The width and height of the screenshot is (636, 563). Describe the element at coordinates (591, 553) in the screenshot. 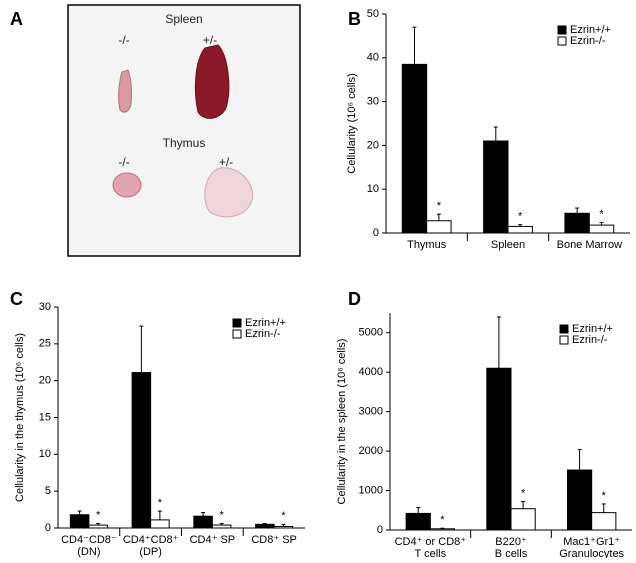

I see `x-tick-label: Granulocytes` at that location.